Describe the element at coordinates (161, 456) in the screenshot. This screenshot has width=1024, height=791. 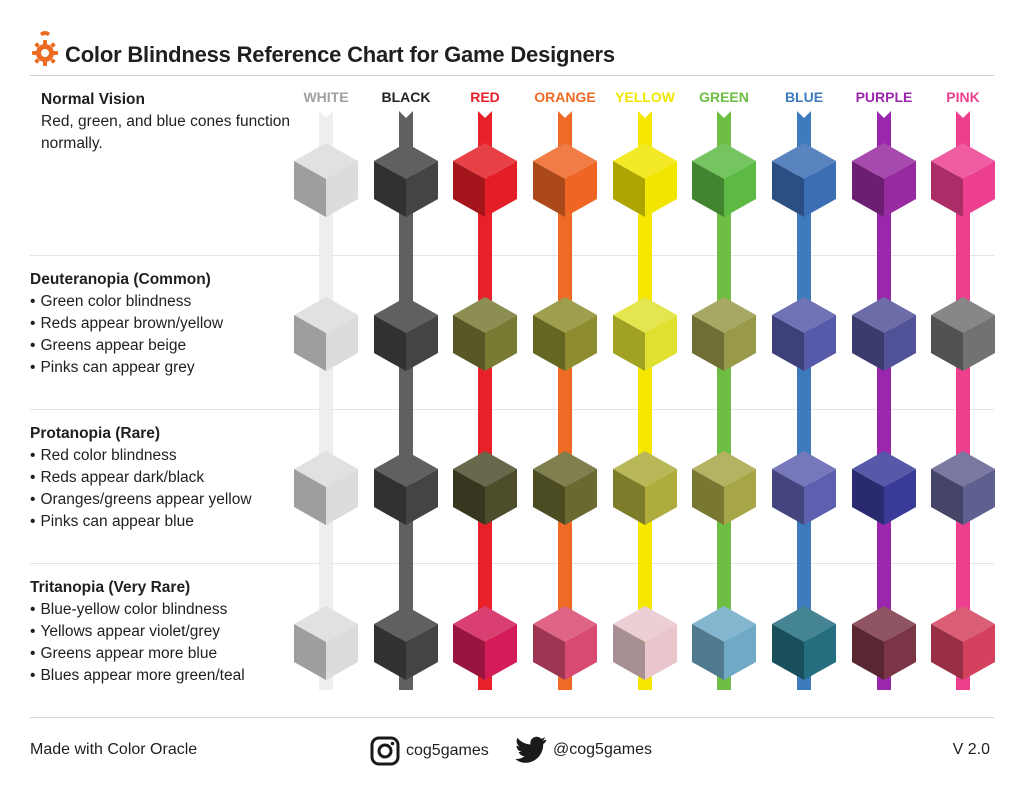
I see `bullet-item: Red color blindness` at that location.